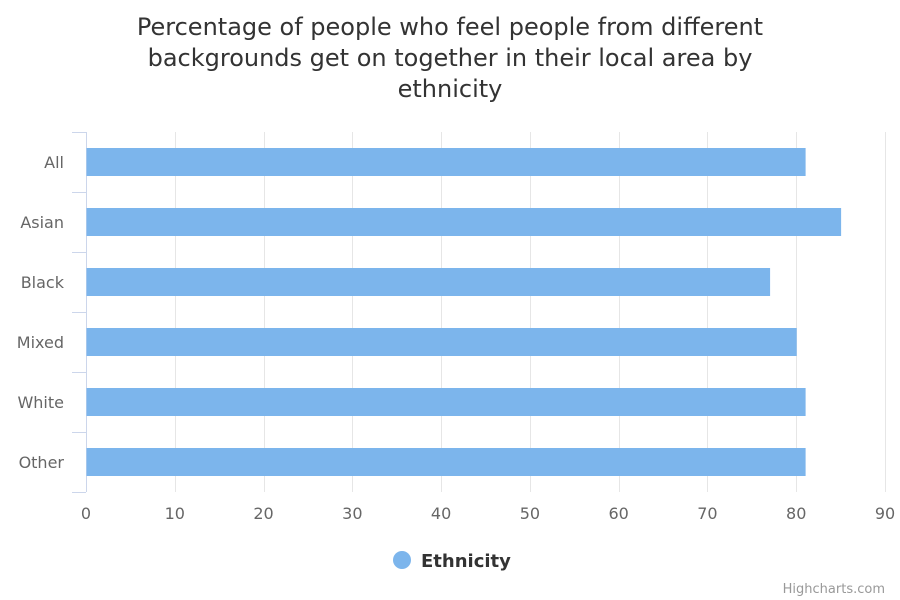 This screenshot has width=900, height=600. I want to click on x-tick-label-30: 30, so click(352, 513).